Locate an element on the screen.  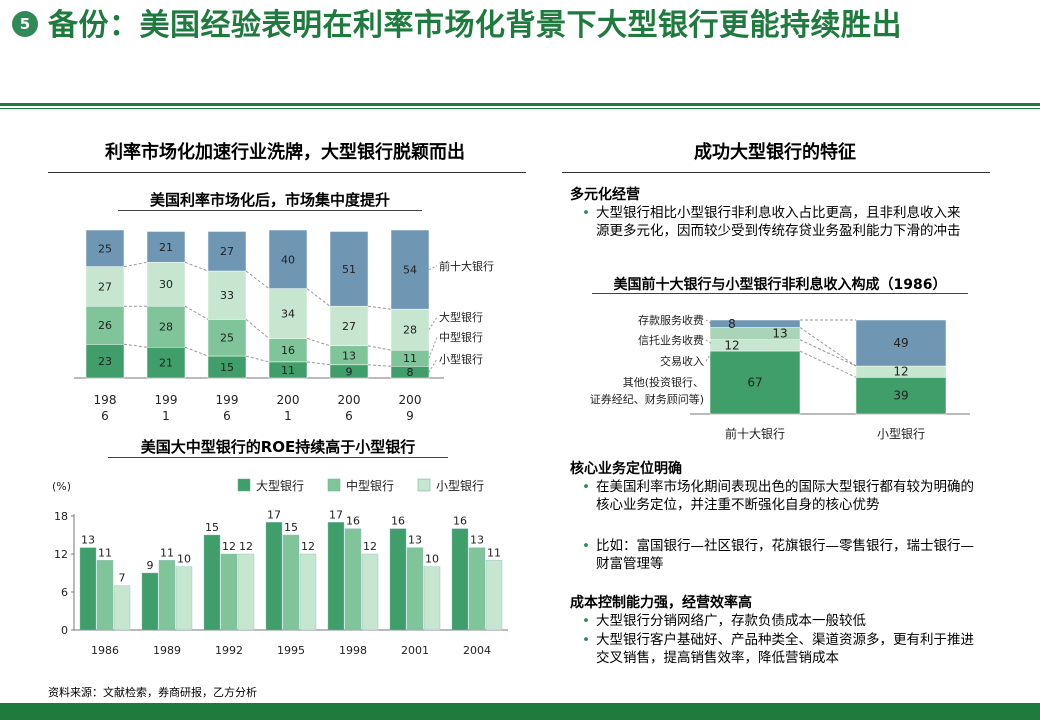
core-business-heading: 核心业务定位明确 is located at coordinates (626, 469).